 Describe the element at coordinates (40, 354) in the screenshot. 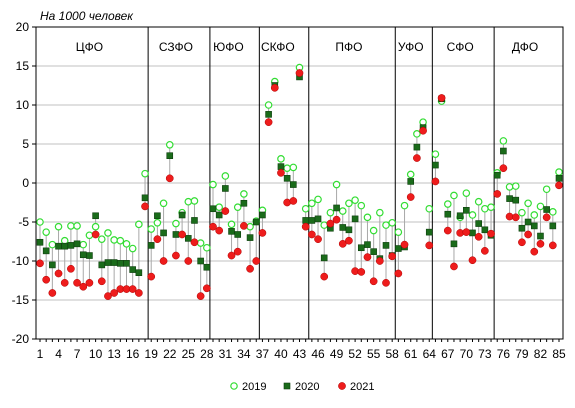

I see `x-tick-label: 1` at that location.